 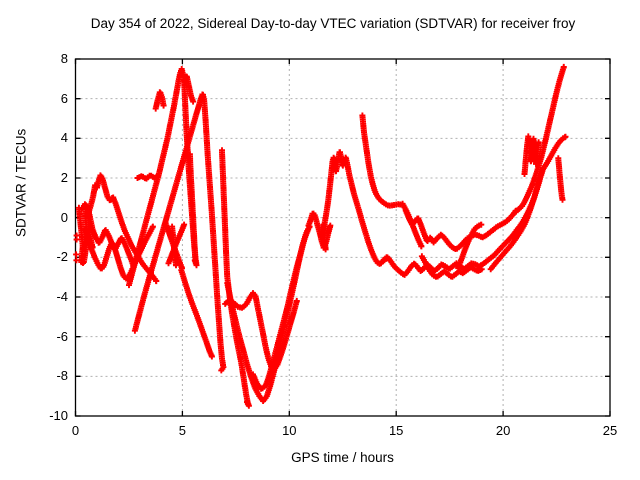 What do you see at coordinates (196, 313) in the screenshot?
I see `series-mid-diagonal` at bounding box center [196, 313].